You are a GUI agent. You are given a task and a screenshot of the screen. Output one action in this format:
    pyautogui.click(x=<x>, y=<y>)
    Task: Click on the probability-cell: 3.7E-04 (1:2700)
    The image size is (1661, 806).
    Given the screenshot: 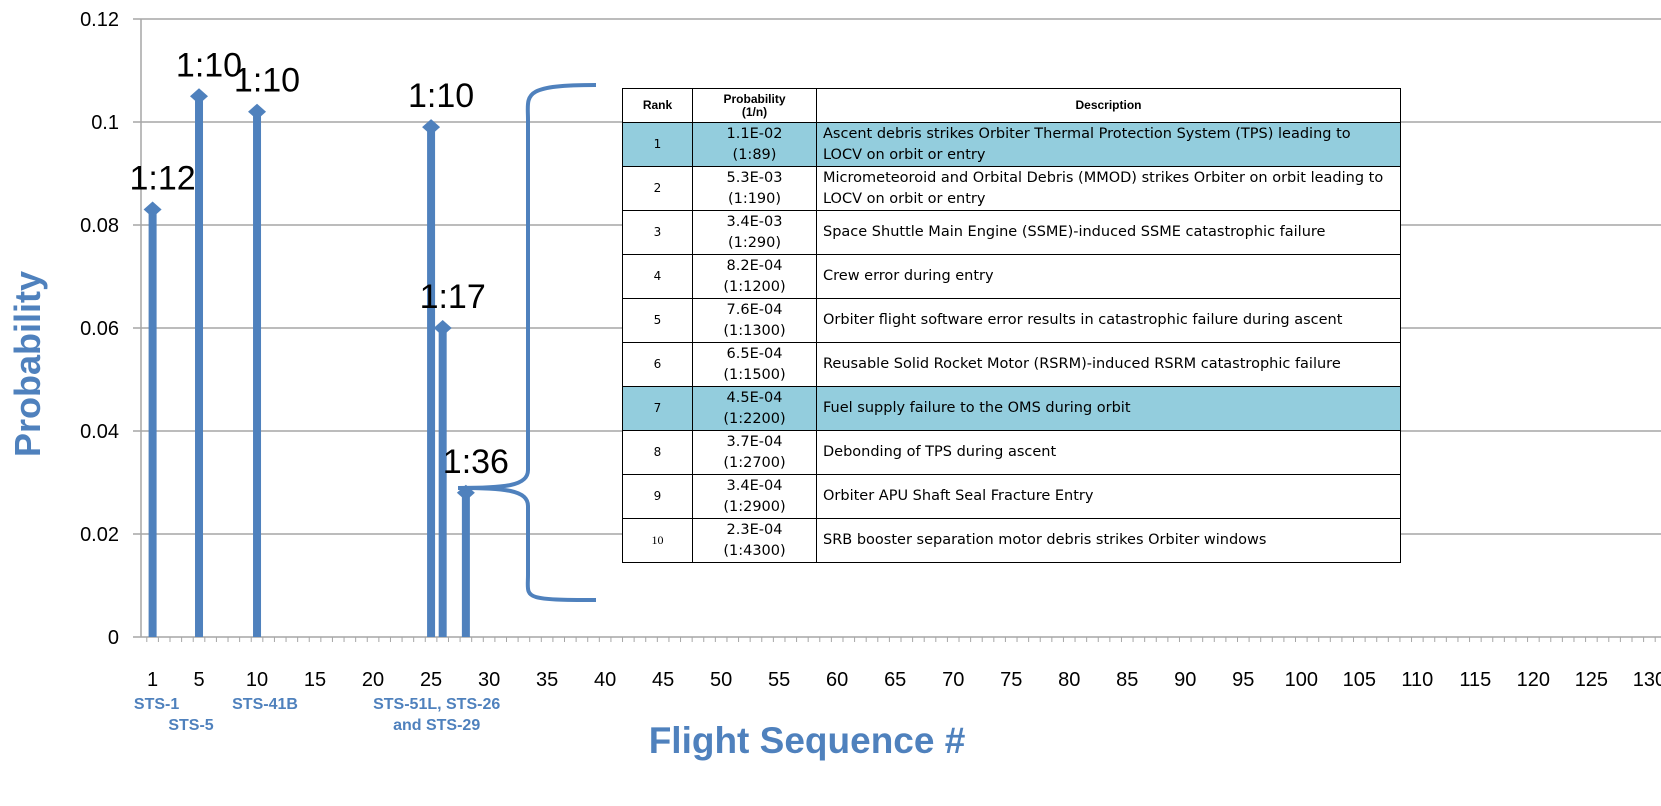 What is the action you would take?
    pyautogui.click(x=754, y=452)
    